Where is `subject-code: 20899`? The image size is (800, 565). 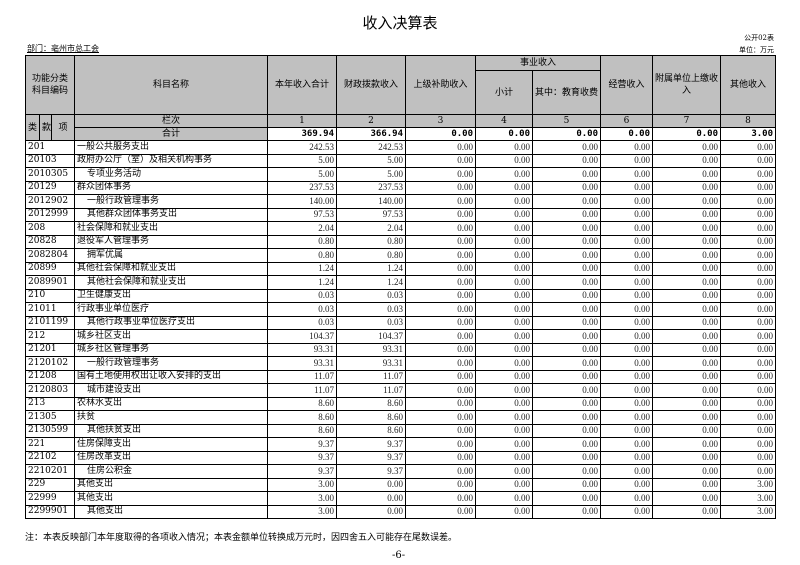
subject-code: 20899 is located at coordinates (50, 268).